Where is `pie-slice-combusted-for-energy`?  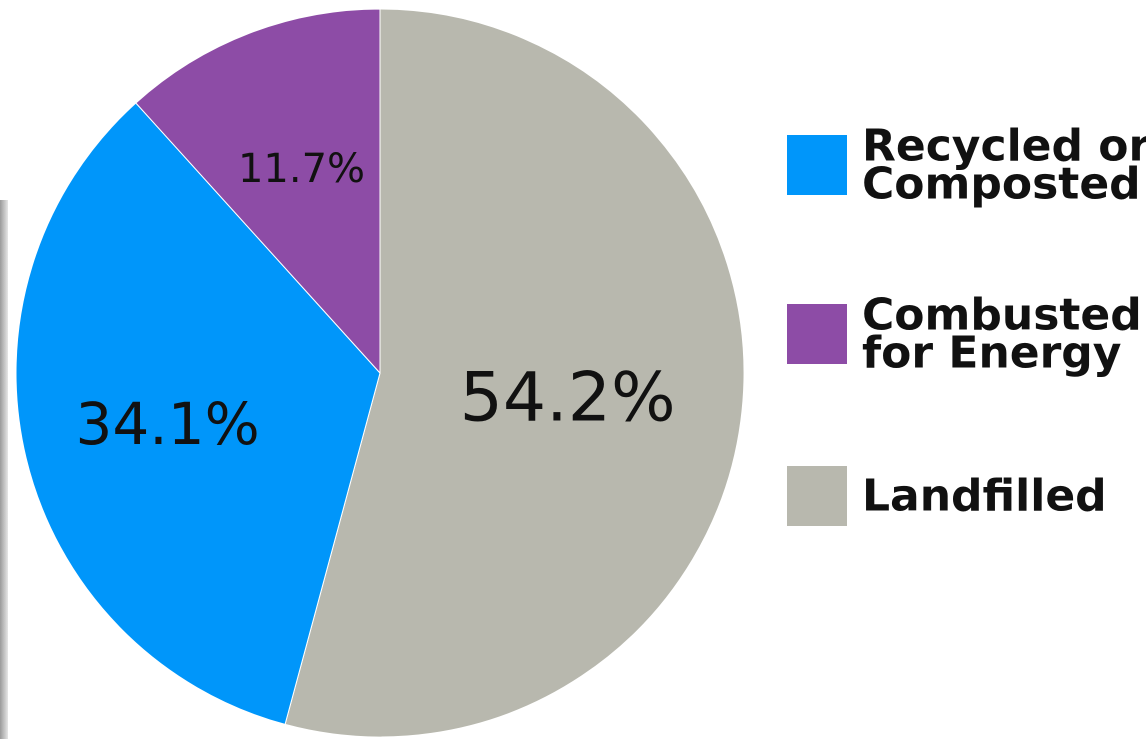
pie-slice-combusted-for-energy is located at coordinates (258, 191).